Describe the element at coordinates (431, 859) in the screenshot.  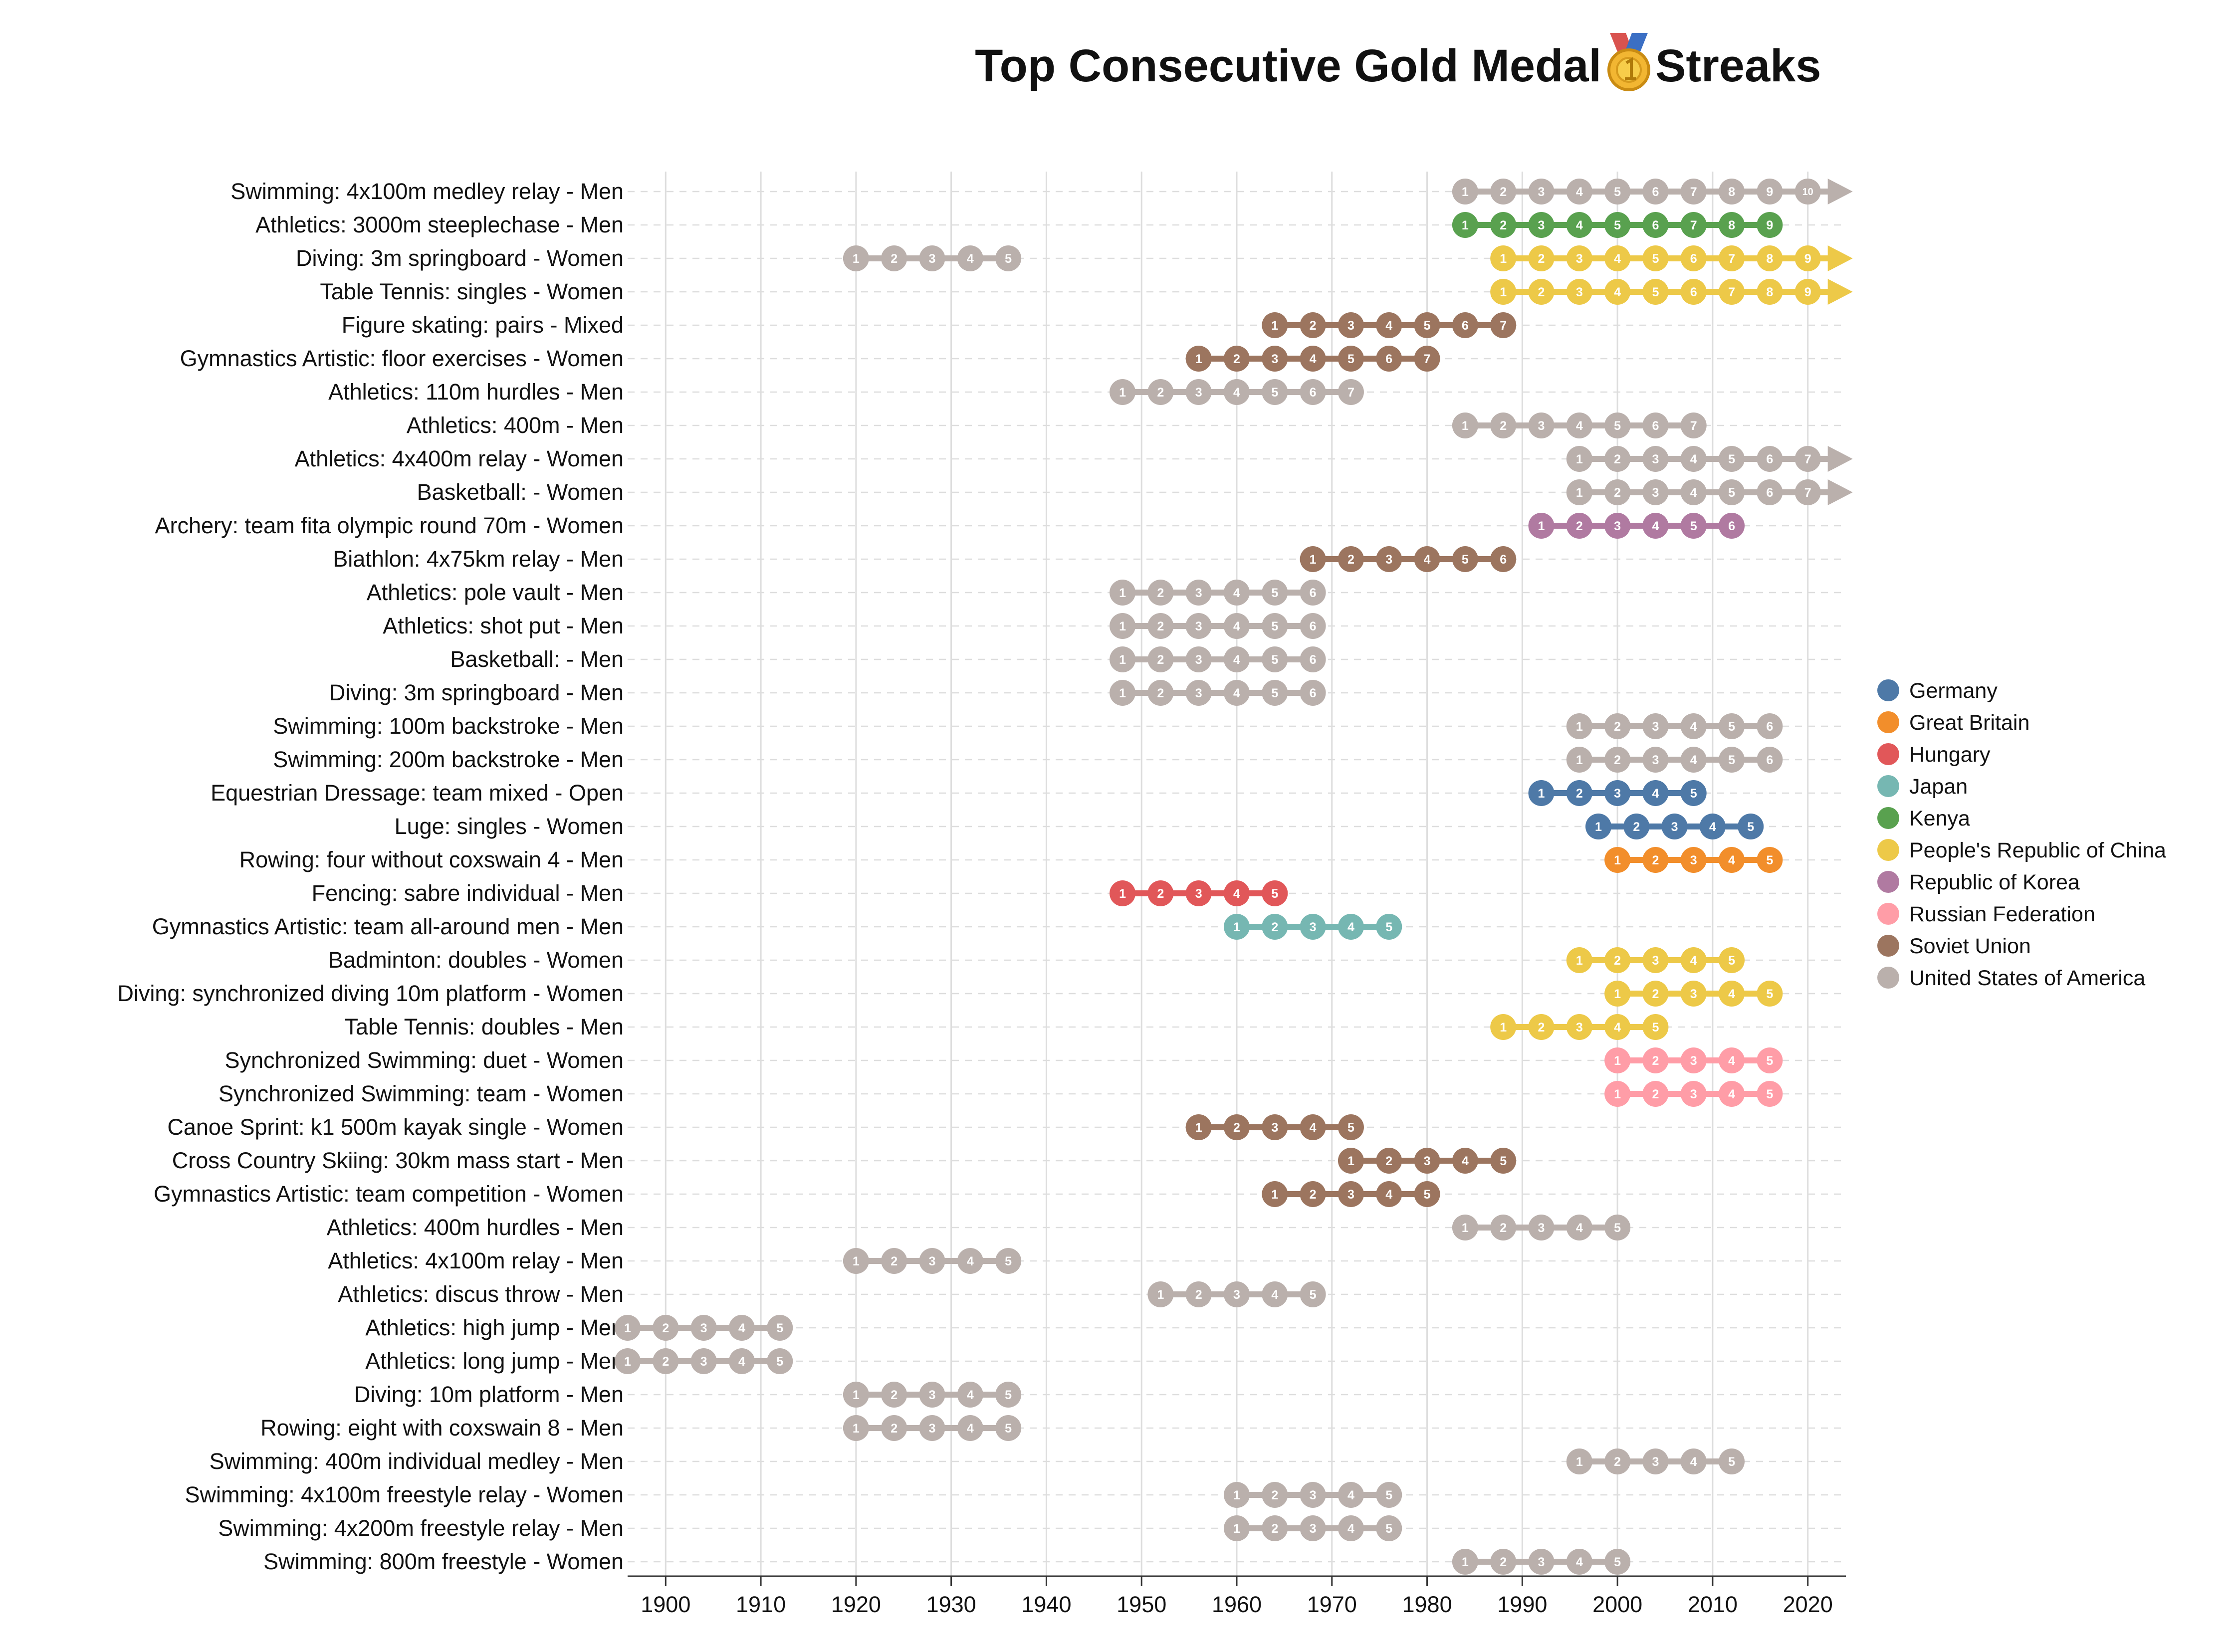
I see `row-label: Rowing: four without coxswain 4 - Men` at that location.